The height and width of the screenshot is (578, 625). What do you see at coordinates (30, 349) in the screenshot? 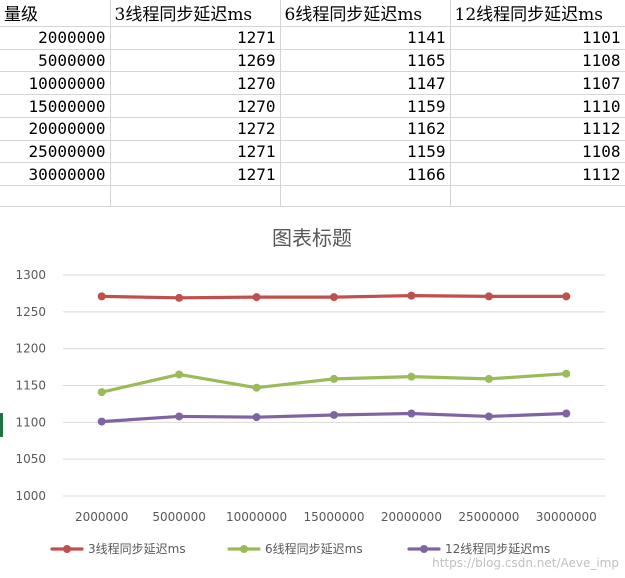
I see `y-tick-label: 1200` at bounding box center [30, 349].